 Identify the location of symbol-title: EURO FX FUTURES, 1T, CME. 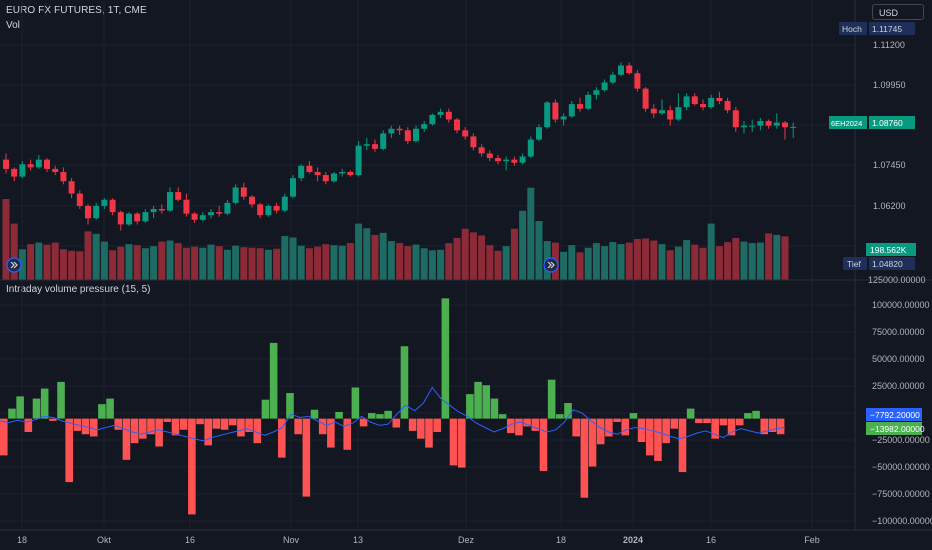
(76, 10).